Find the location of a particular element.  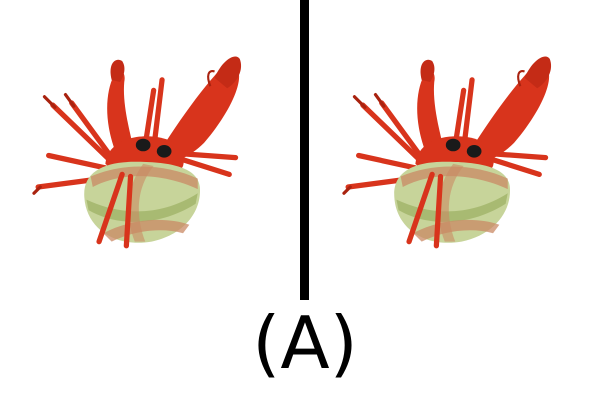

vertical-divider is located at coordinates (304, 150).